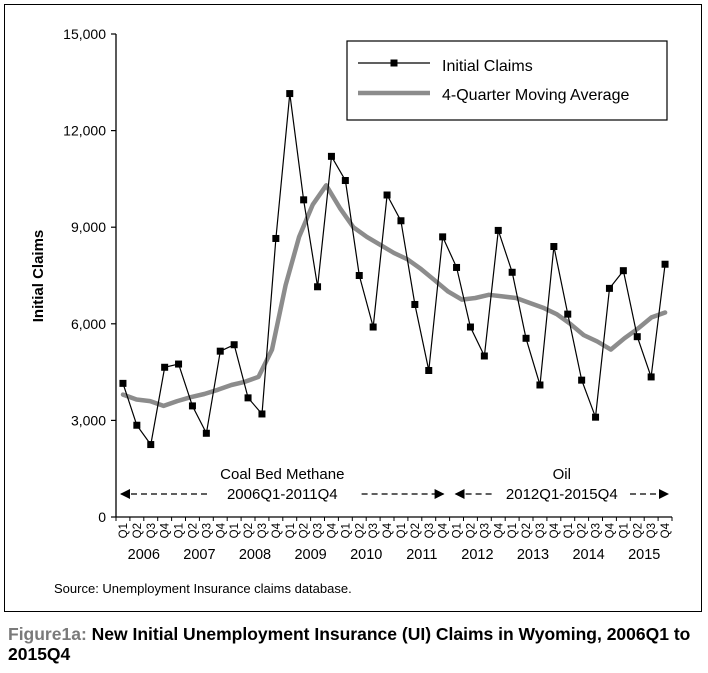 This screenshot has width=708, height=673. Describe the element at coordinates (88, 420) in the screenshot. I see `y-tick-label: 3,000` at that location.